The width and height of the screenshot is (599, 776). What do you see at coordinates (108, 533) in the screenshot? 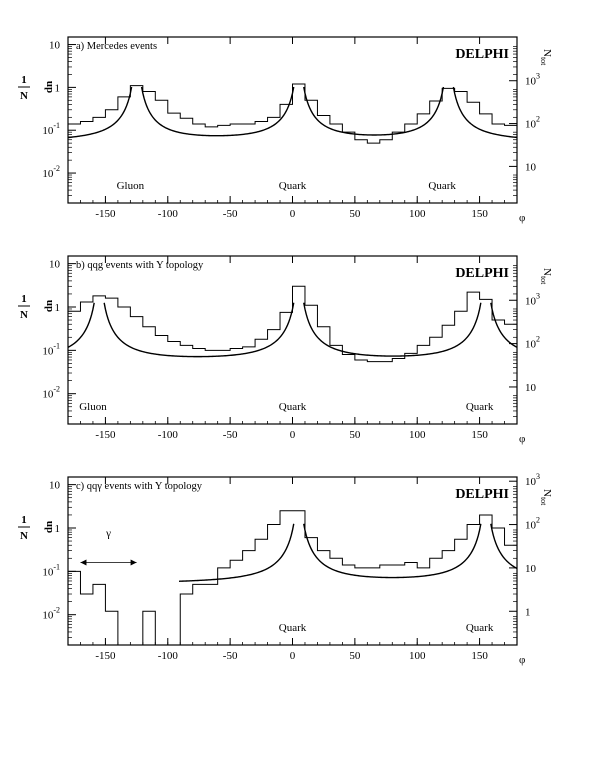
I see `gamma-label: γ` at bounding box center [108, 533].